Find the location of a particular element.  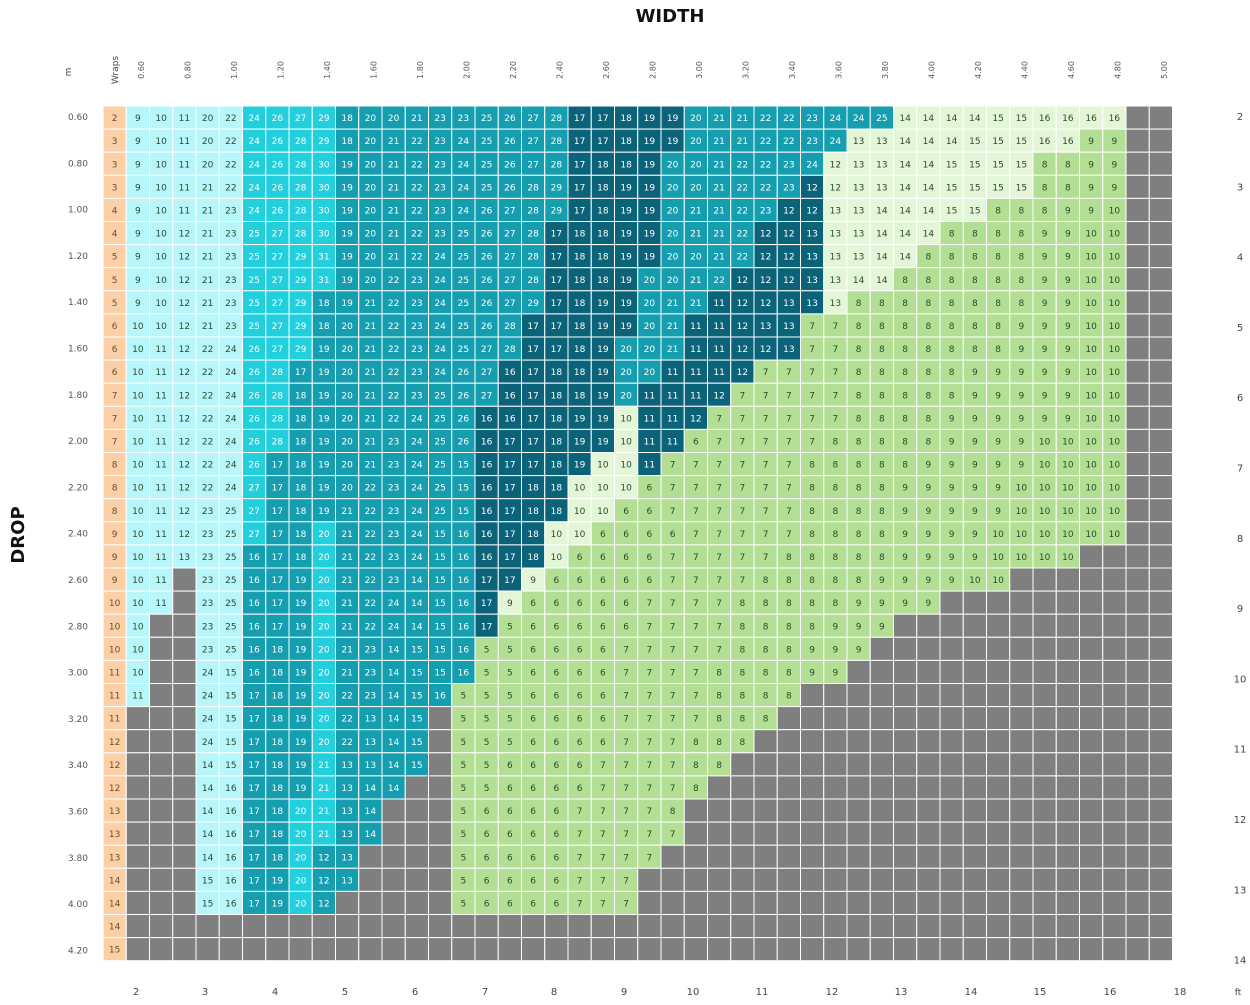

wraps-value: 2 is located at coordinates (115, 119).